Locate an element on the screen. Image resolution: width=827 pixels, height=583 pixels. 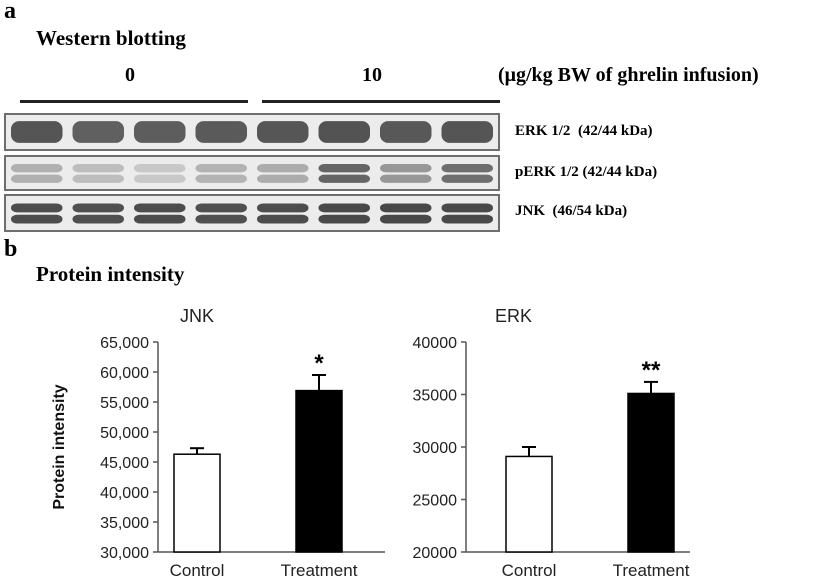
perk-blot-strip is located at coordinates (252, 173).